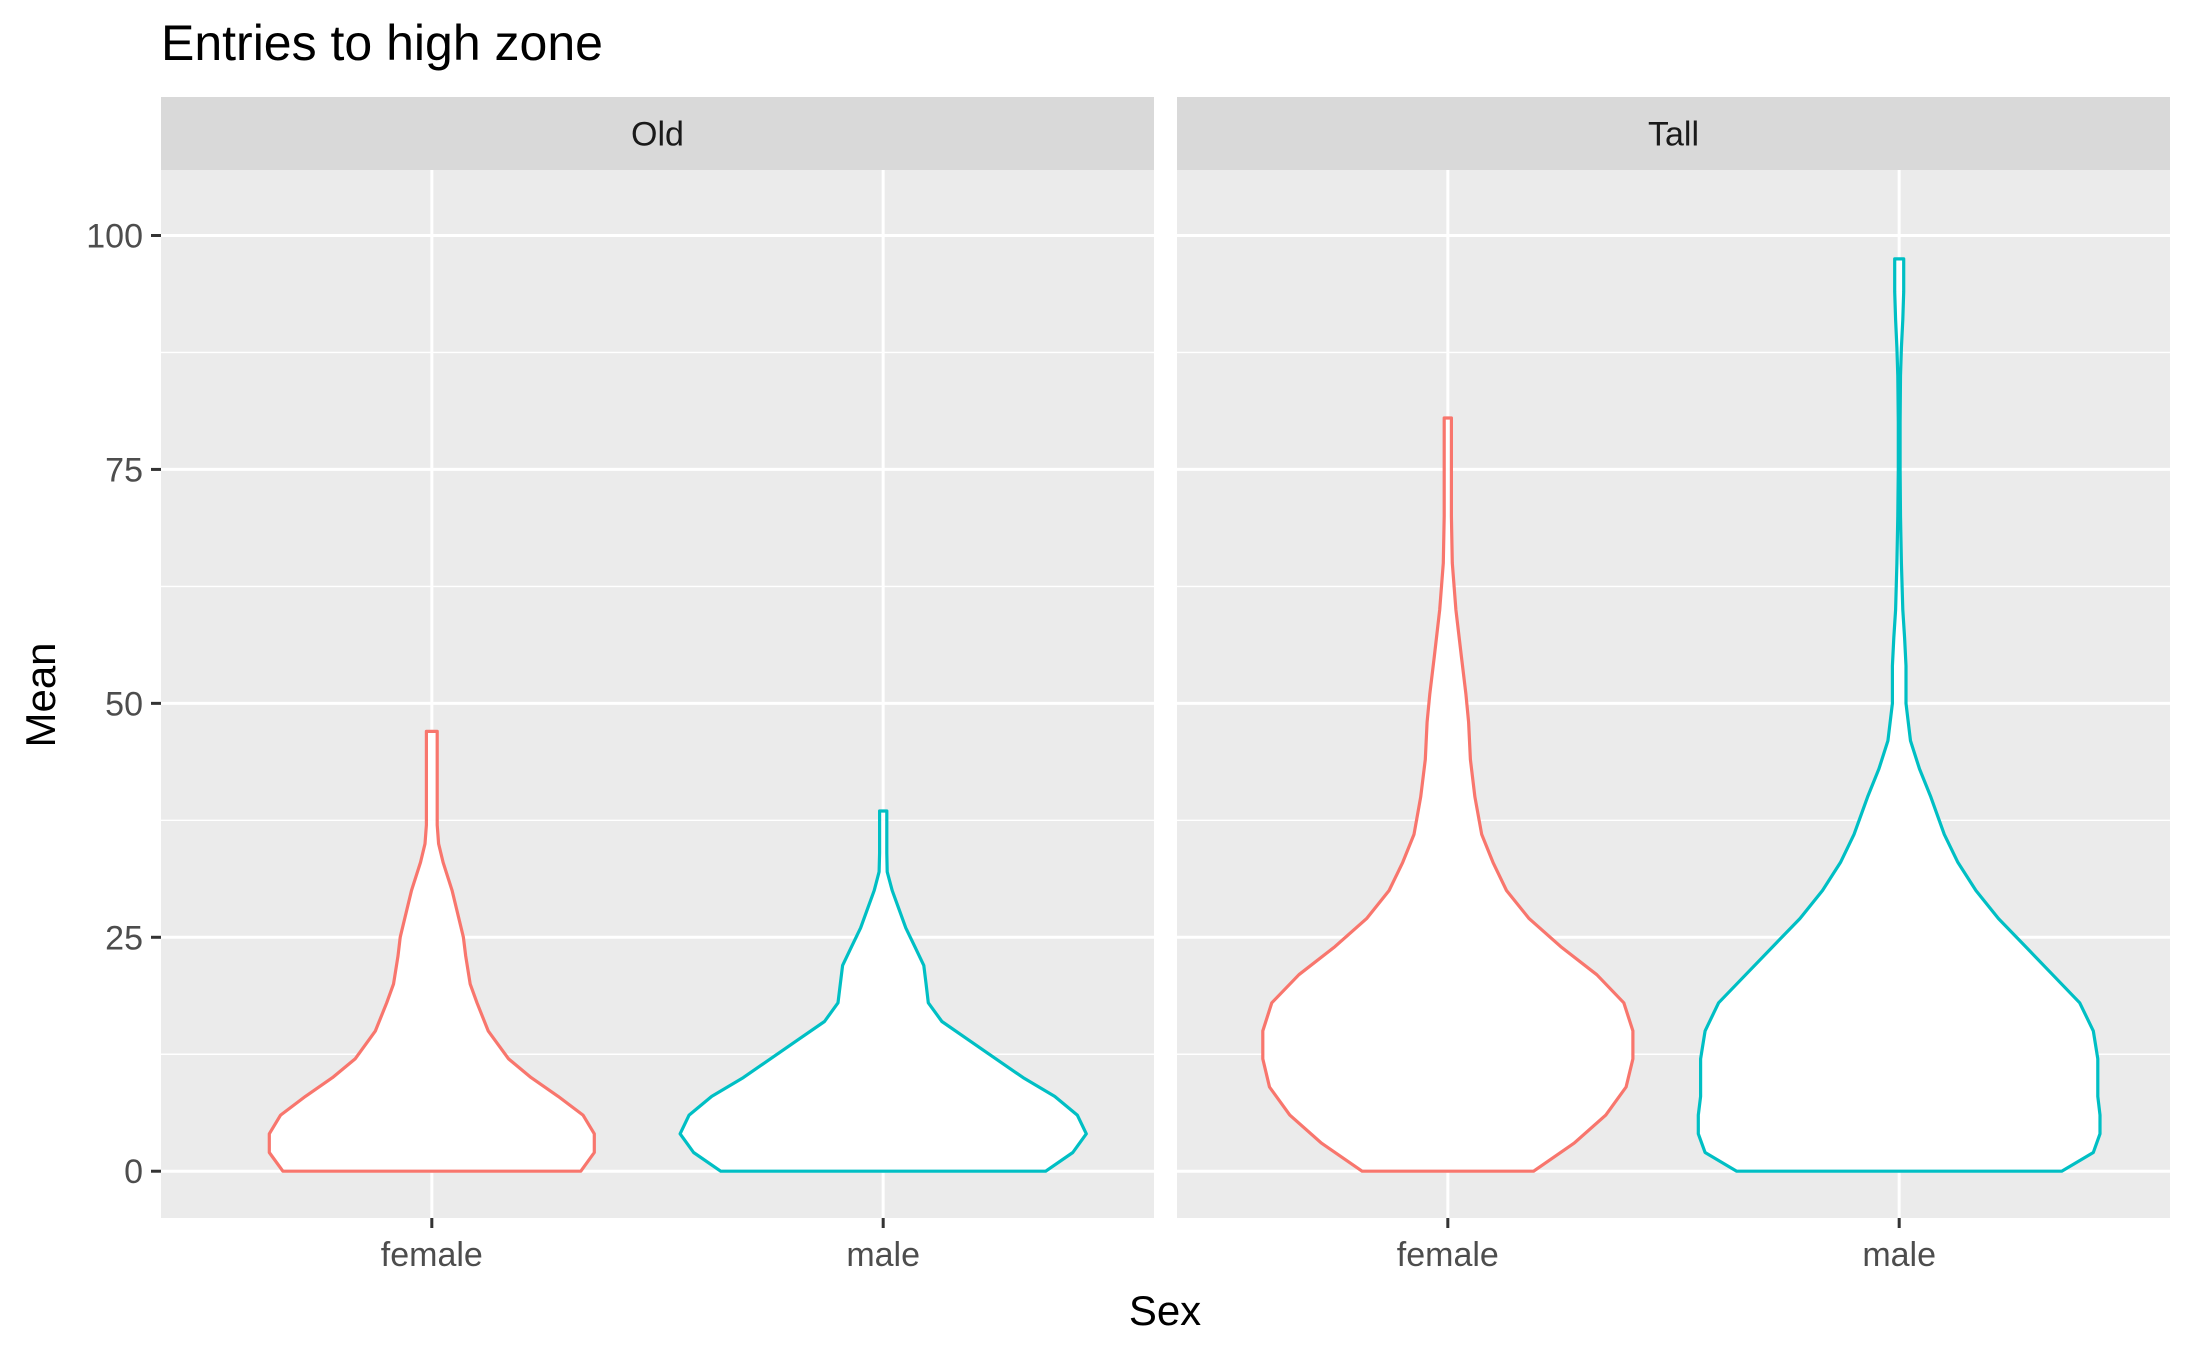 The height and width of the screenshot is (1355, 2187). What do you see at coordinates (883, 991) in the screenshot?
I see `violin-old-male` at bounding box center [883, 991].